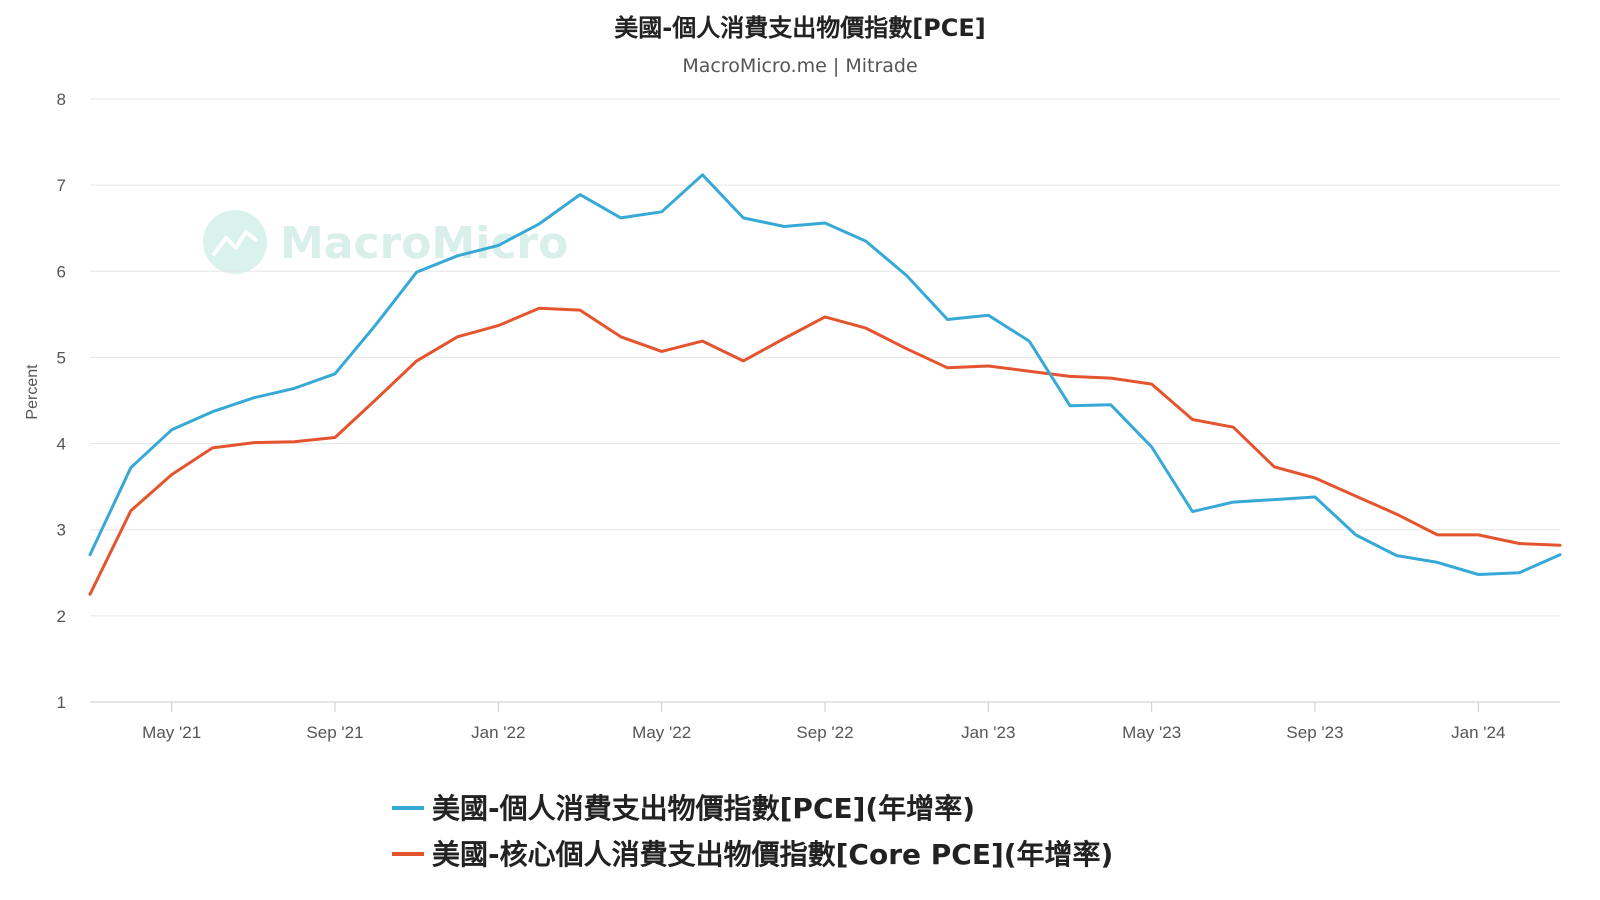  I want to click on y-tick-label: 2, so click(61, 616).